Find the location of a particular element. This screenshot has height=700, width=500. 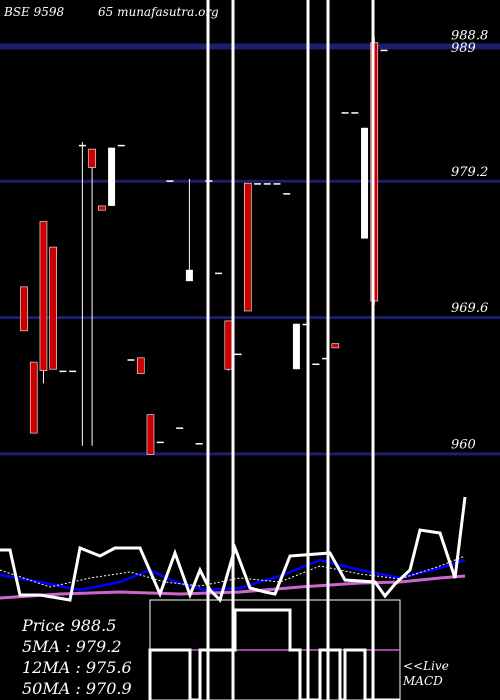

ma-mid-line is located at coordinates (233, 571).